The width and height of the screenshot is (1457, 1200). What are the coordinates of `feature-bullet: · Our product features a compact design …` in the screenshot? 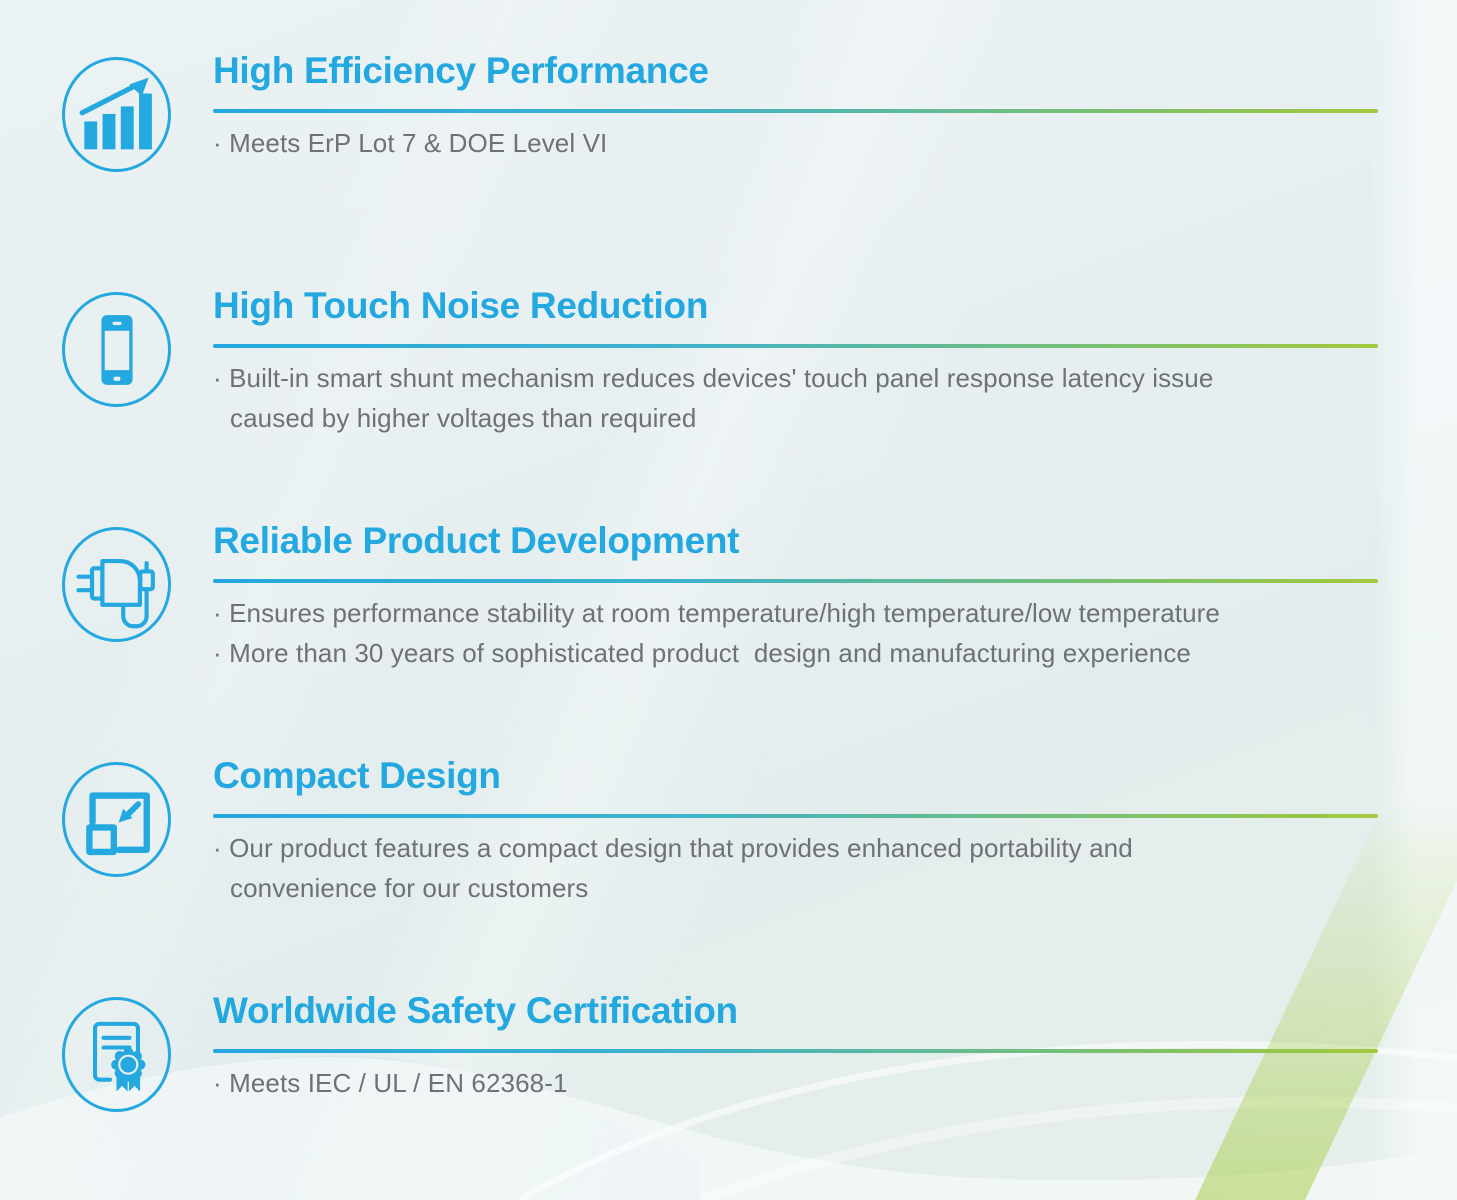 It's located at (673, 848).